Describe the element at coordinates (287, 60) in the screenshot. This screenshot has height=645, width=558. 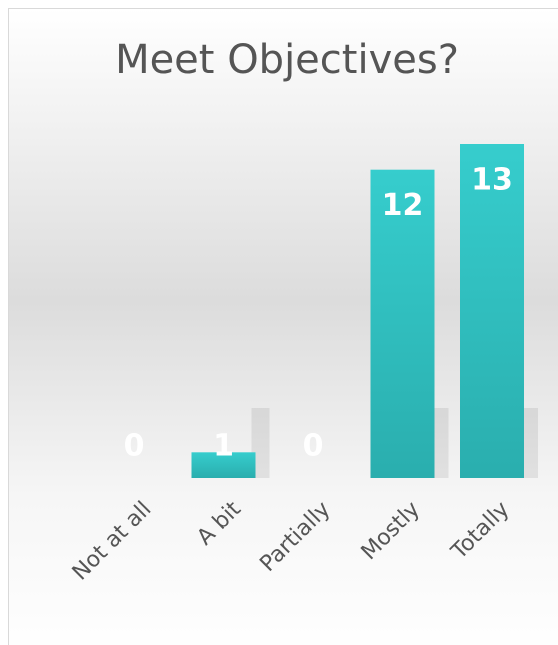
I see `chart-title: Meet Objectives?` at that location.